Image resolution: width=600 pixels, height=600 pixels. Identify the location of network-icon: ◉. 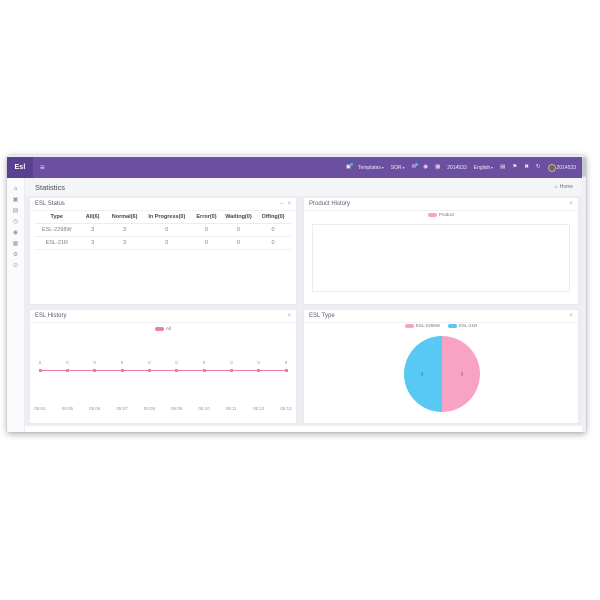
(15, 232).